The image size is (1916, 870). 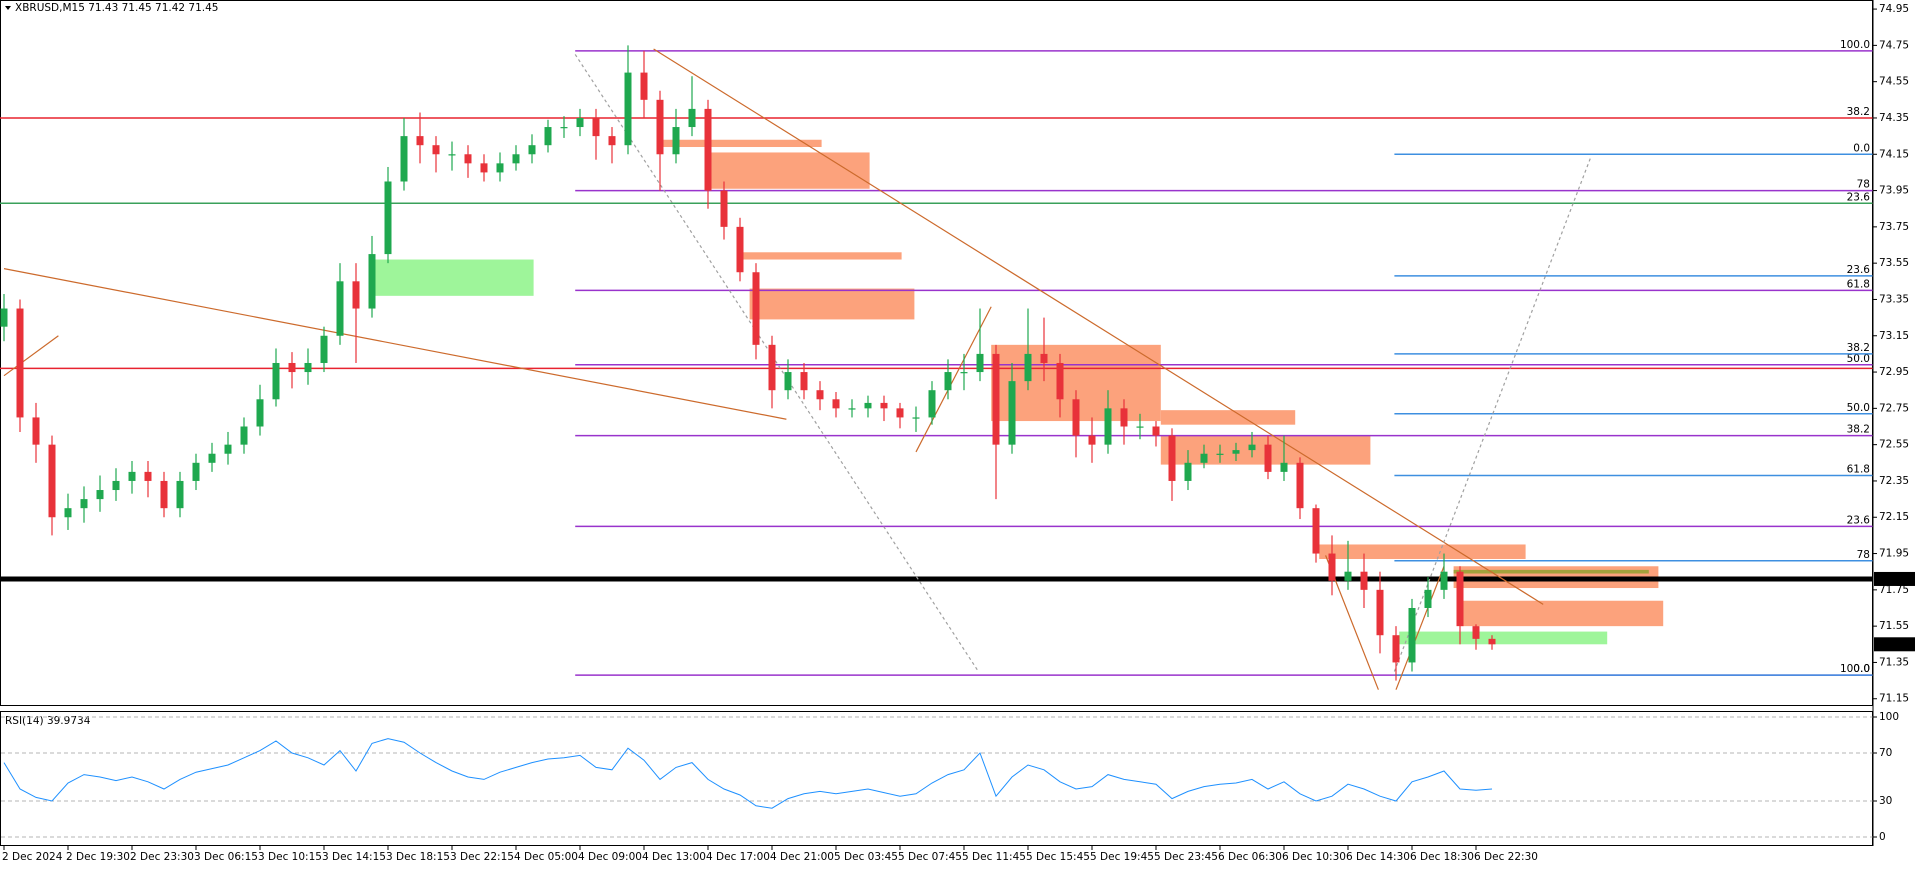 What do you see at coordinates (418, 857) in the screenshot?
I see `x-tick-label: 3 Dec 18:15` at bounding box center [418, 857].